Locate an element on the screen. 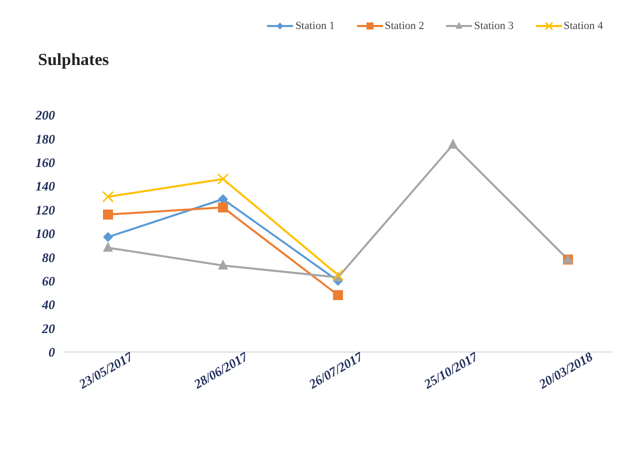  legend-label: Station 3 is located at coordinates (494, 26).